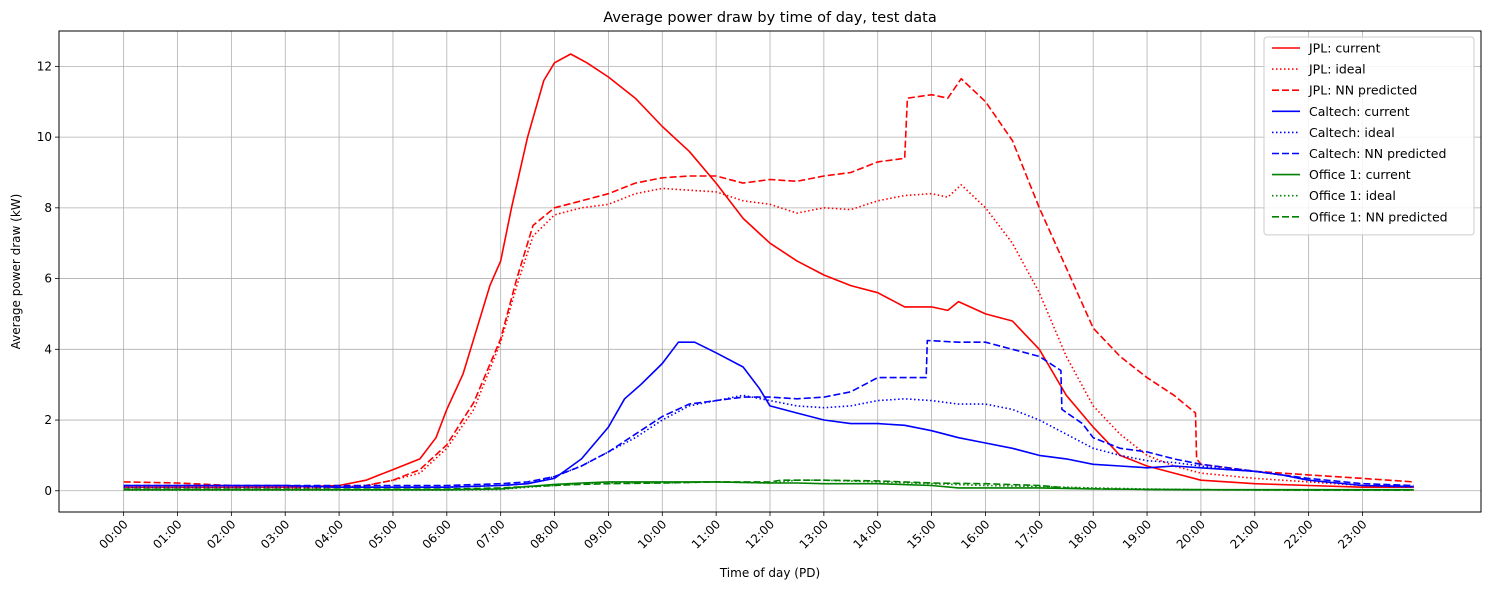 Image resolution: width=1489 pixels, height=594 pixels. What do you see at coordinates (975, 534) in the screenshot?
I see `x-tick-label: 16:00` at bounding box center [975, 534].